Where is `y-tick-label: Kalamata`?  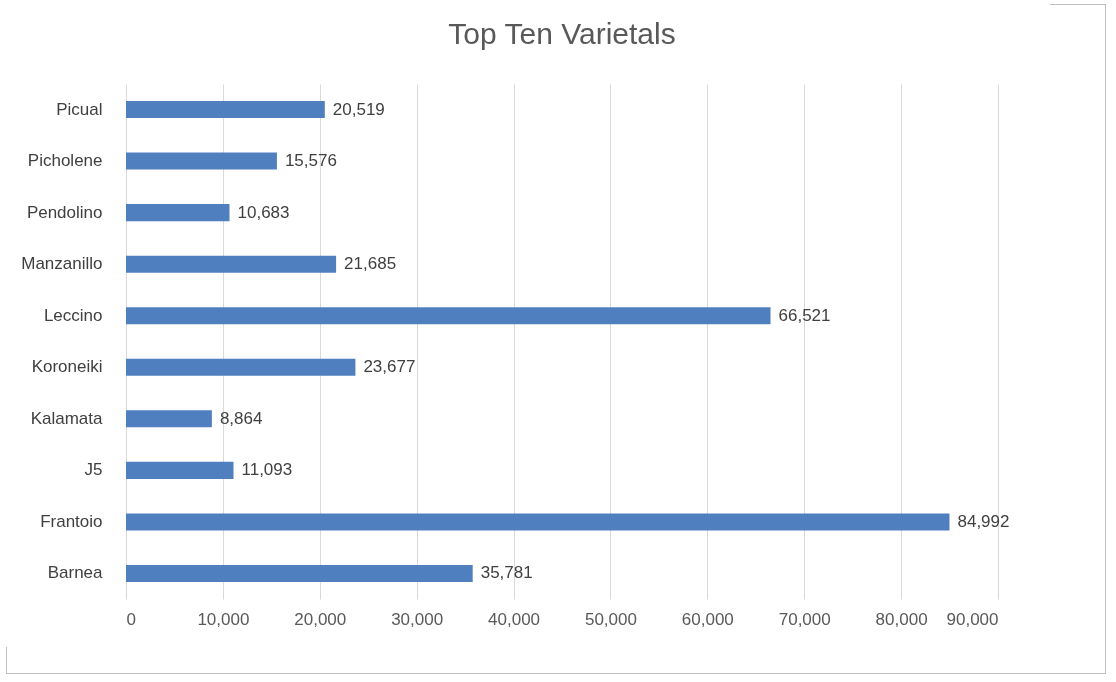 y-tick-label: Kalamata is located at coordinates (67, 418).